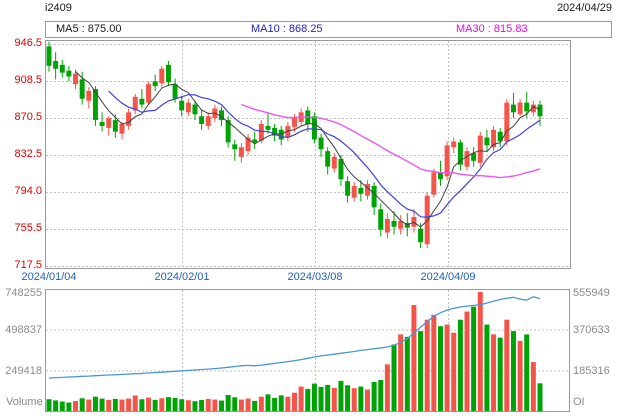  I want to click on ma30-line, so click(391, 141).